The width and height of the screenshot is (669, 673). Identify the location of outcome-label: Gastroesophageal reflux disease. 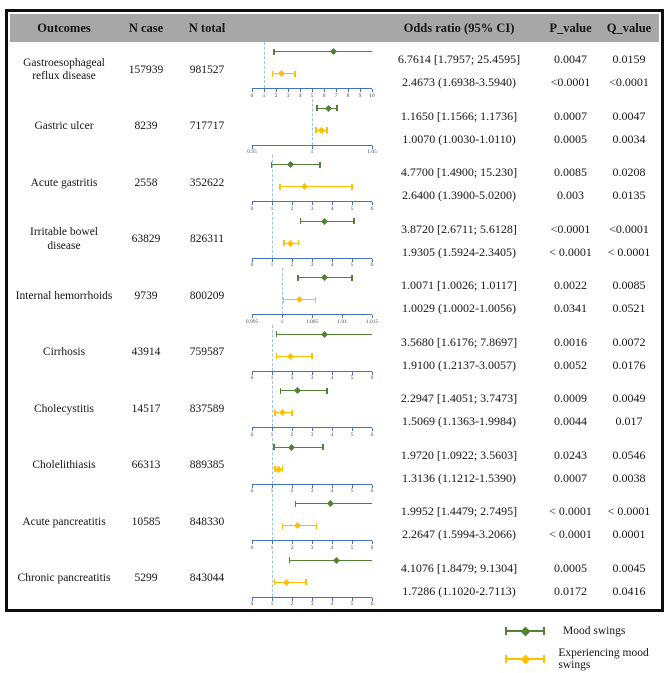
(64, 70).